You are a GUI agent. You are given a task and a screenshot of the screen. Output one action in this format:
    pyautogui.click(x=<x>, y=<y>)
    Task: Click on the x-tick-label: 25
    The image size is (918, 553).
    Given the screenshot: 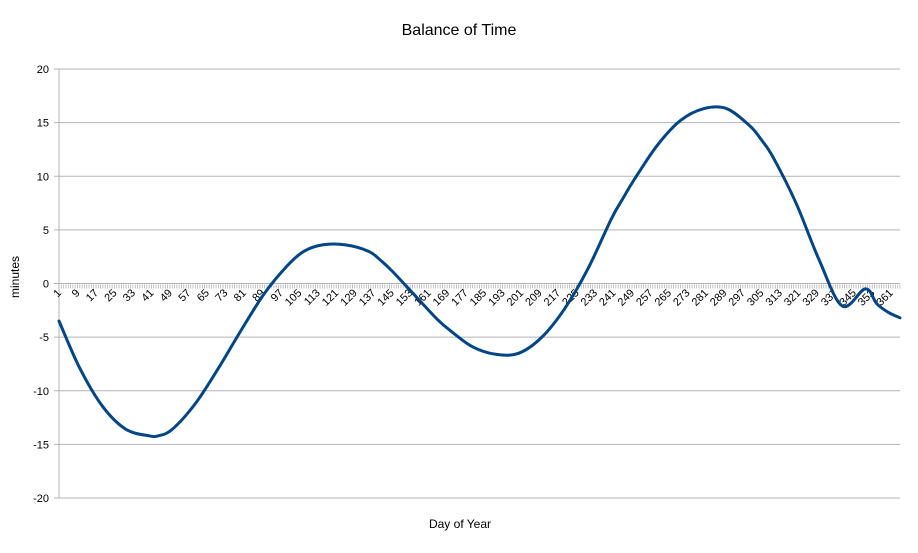 What is the action you would take?
    pyautogui.click(x=110, y=295)
    